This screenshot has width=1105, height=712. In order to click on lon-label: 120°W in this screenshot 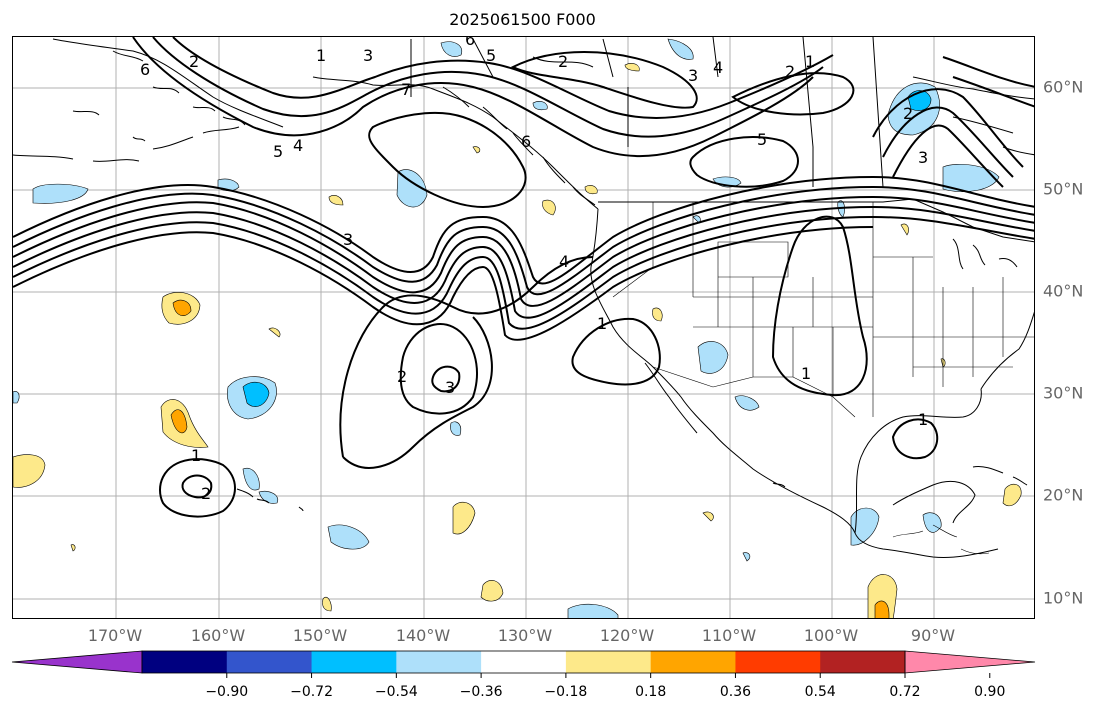, I will do `click(627, 635)`.